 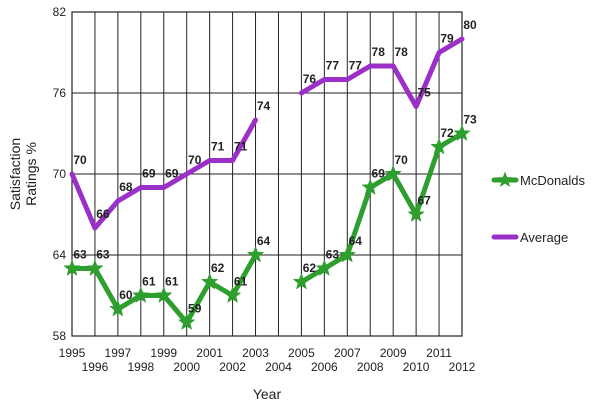 I want to click on data-label: 80, so click(x=470, y=25).